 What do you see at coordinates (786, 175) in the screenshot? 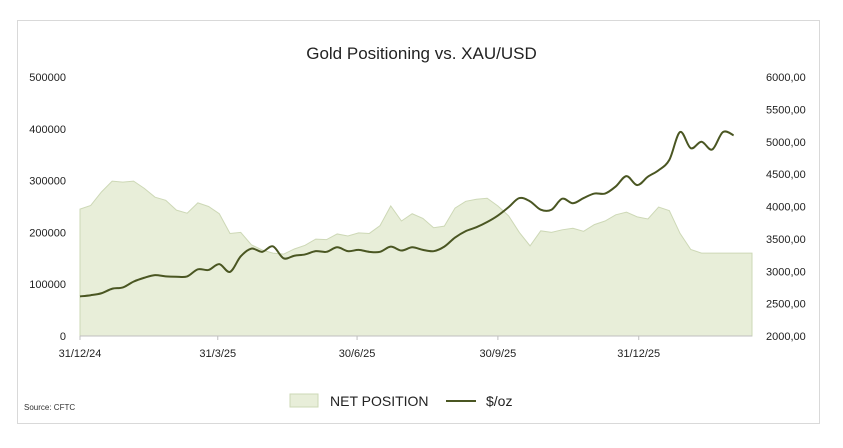
I see `y-right-tick-label-5: 4500,00` at bounding box center [786, 175].